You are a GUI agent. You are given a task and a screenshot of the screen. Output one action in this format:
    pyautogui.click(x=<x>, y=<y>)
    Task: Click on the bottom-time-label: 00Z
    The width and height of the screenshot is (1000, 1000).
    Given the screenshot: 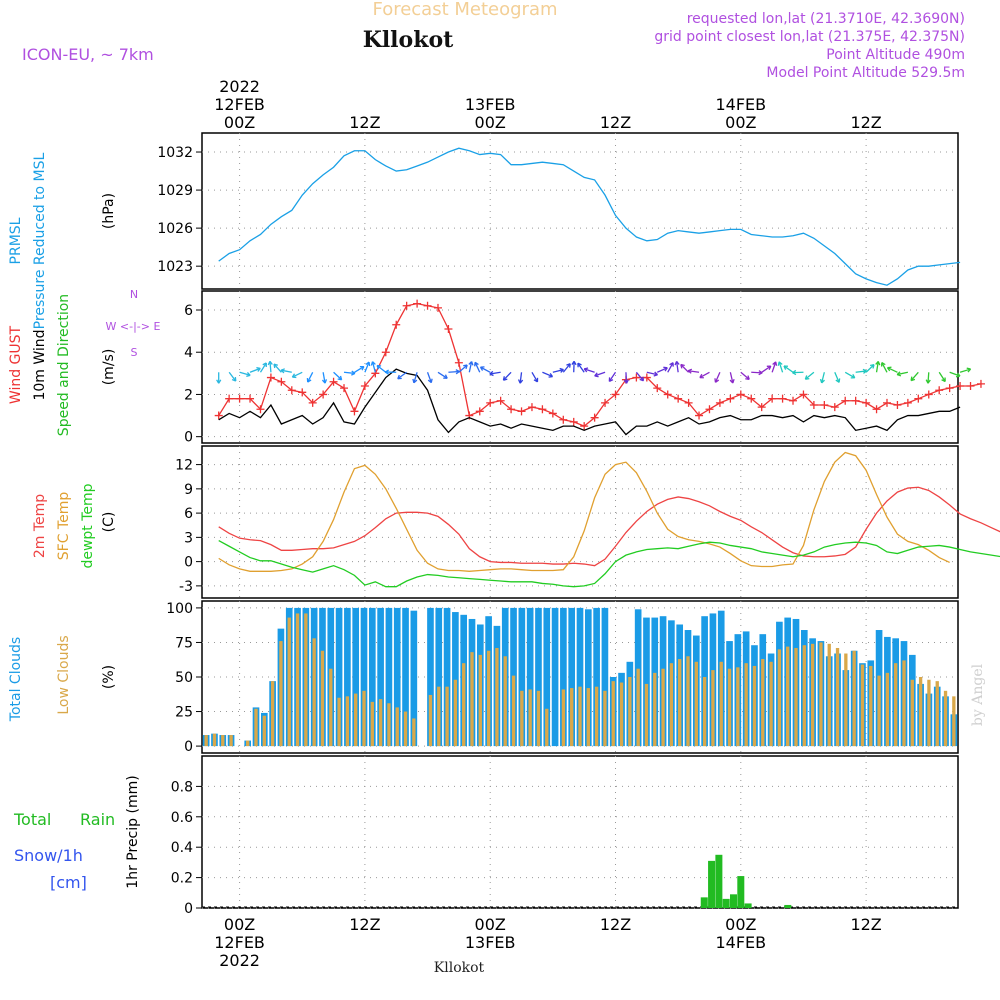 What is the action you would take?
    pyautogui.click(x=239, y=924)
    